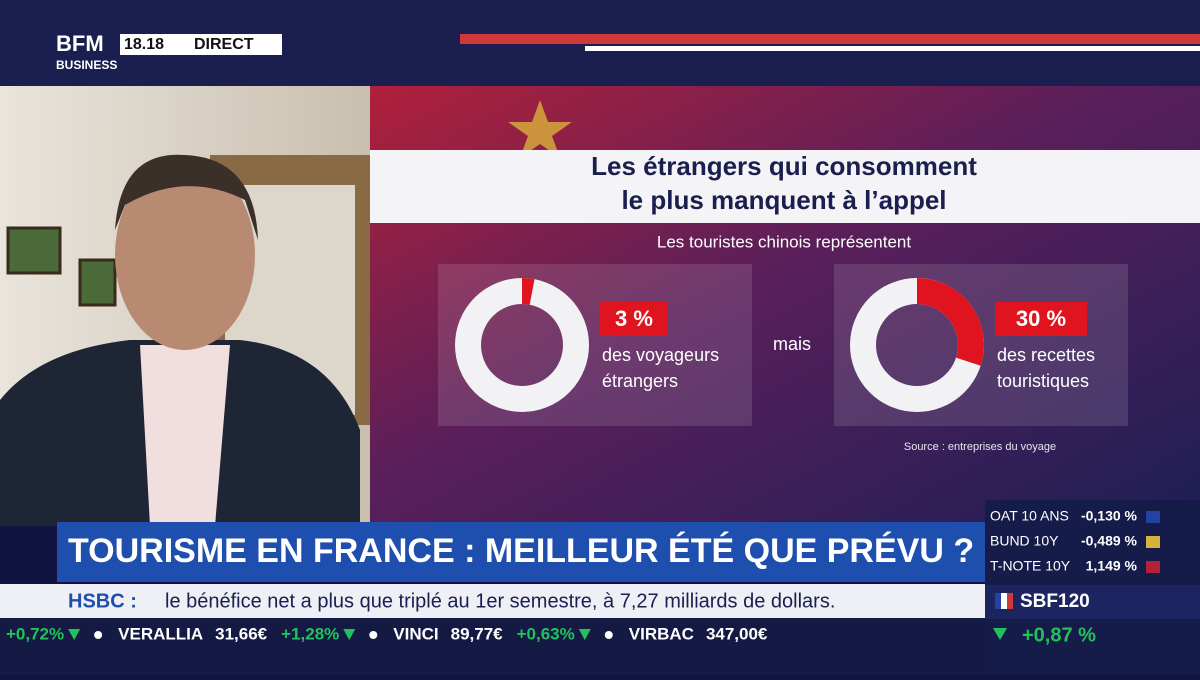  I want to click on graphic-title: le plus manquent à l’appel, so click(783, 200).